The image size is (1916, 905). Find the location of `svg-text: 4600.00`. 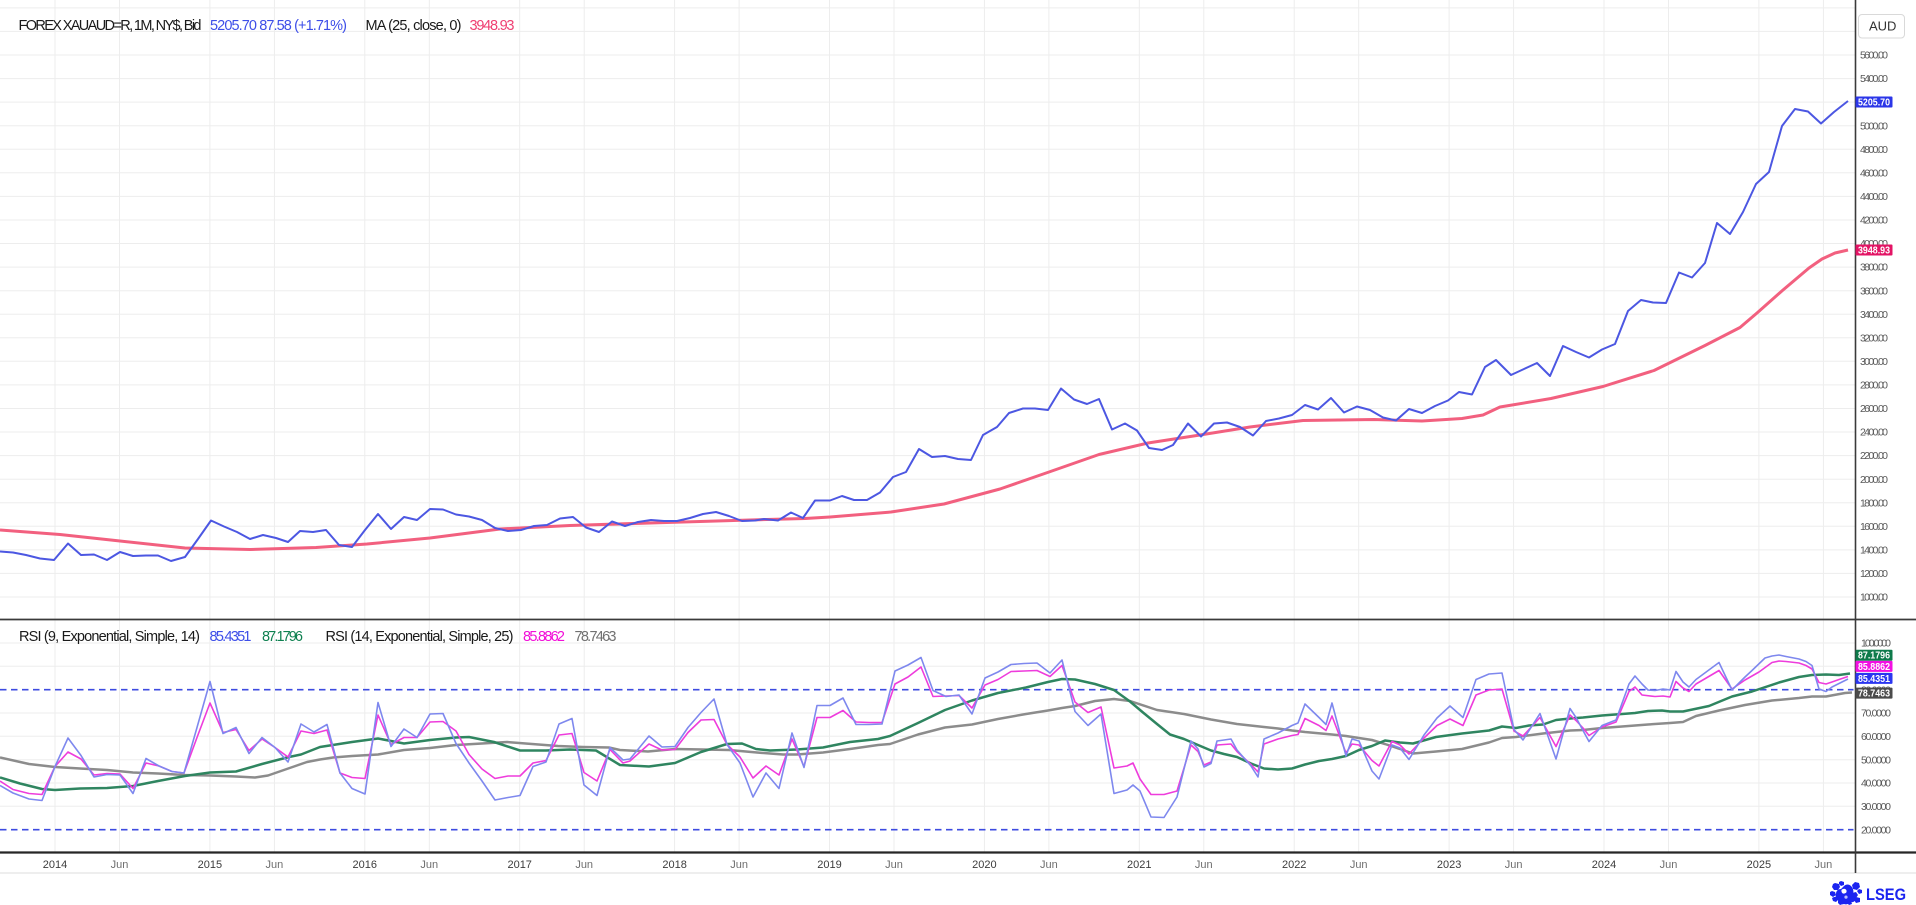

svg-text: 4600.00 is located at coordinates (1874, 173).